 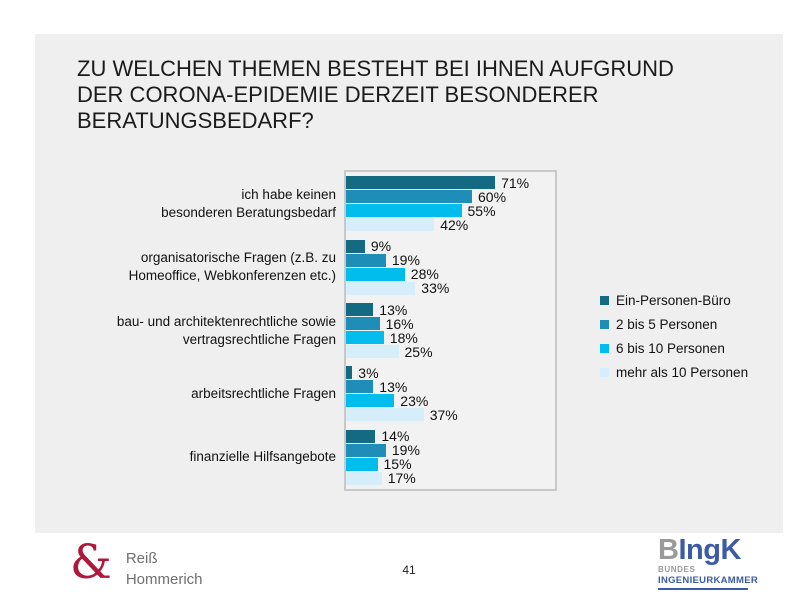 I want to click on category-label: finanzielle Hilfsangebote, so click(x=262, y=457).